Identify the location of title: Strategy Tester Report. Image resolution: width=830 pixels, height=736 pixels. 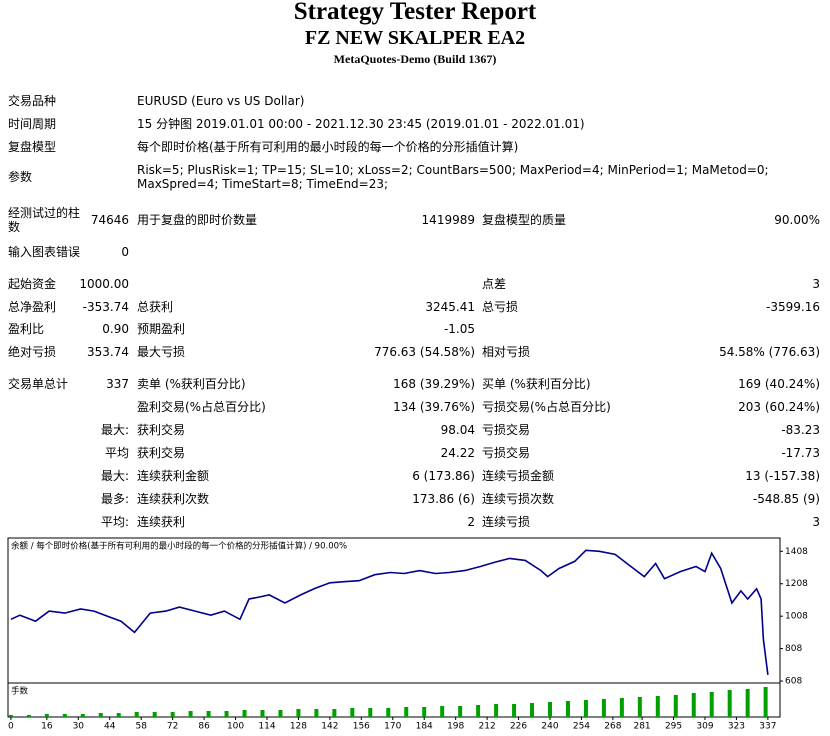
(415, 12).